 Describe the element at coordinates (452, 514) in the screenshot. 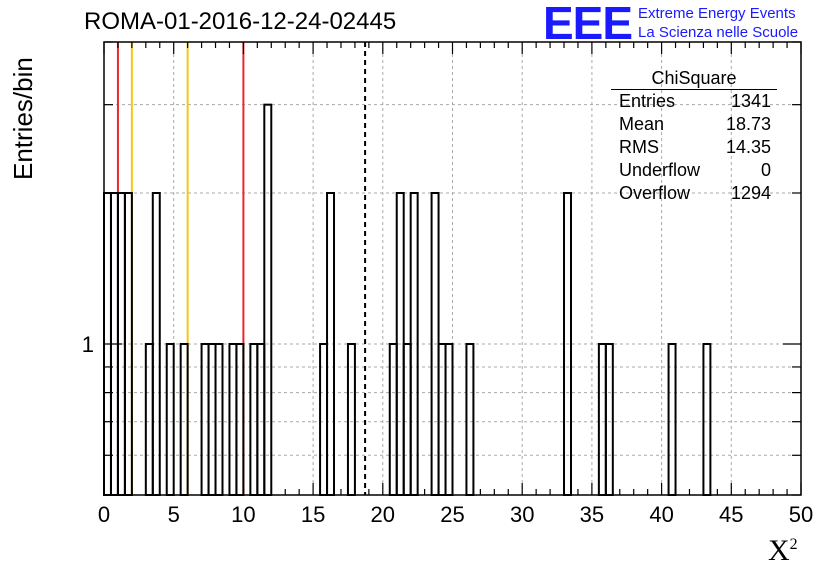

I see `x-tick-label: 25` at that location.